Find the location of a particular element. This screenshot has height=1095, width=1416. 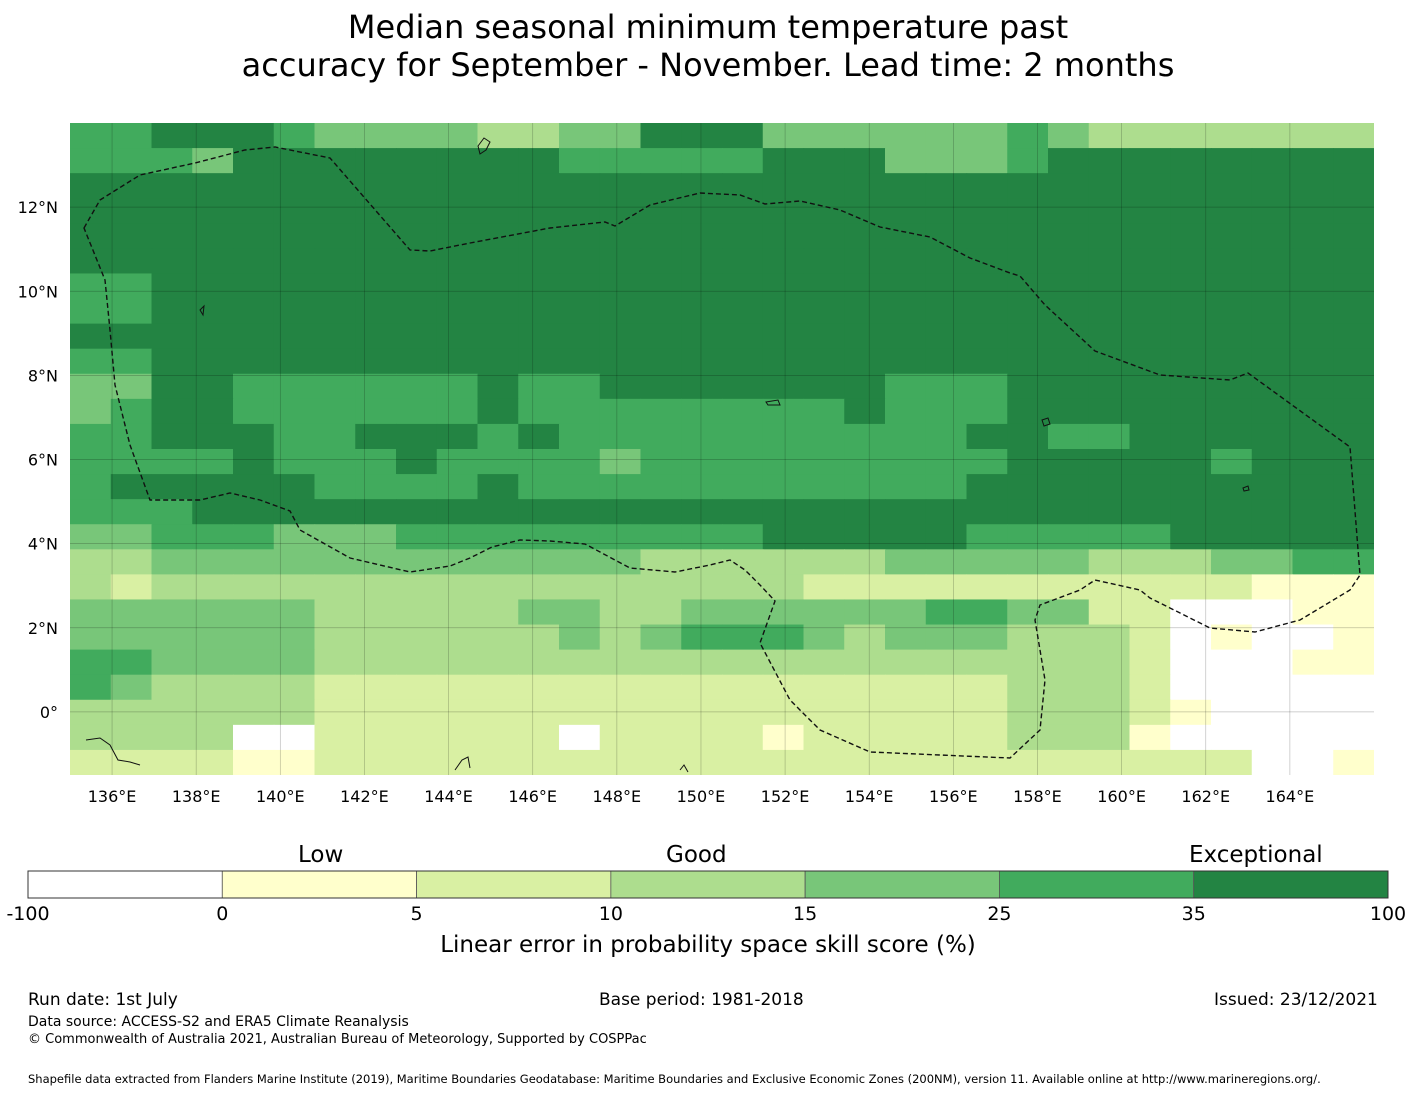

latitude-label: 6°N is located at coordinates (43, 460).